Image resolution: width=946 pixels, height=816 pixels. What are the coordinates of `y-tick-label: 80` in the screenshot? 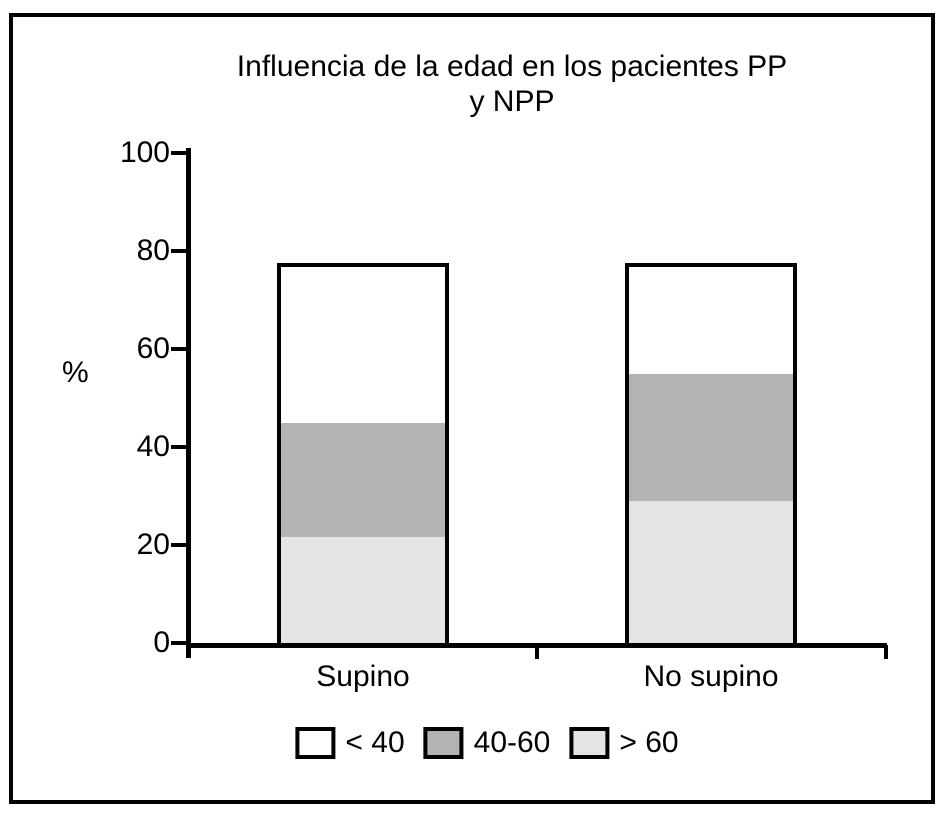 It's located at (153, 250).